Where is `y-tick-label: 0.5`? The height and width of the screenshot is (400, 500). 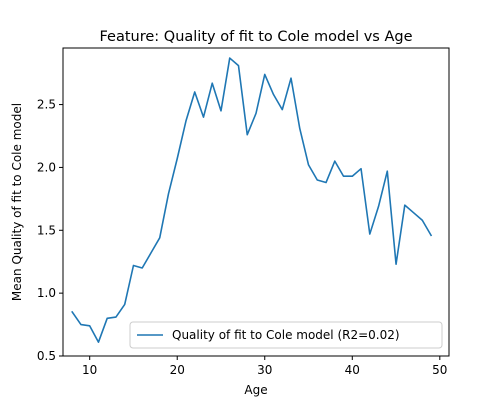
y-tick-label: 0.5 is located at coordinates (46, 356).